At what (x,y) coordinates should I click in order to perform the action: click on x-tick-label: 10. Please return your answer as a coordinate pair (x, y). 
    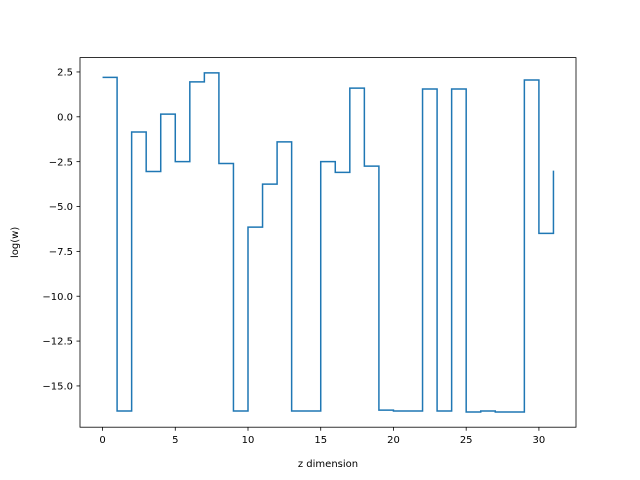
    Looking at the image, I should click on (248, 440).